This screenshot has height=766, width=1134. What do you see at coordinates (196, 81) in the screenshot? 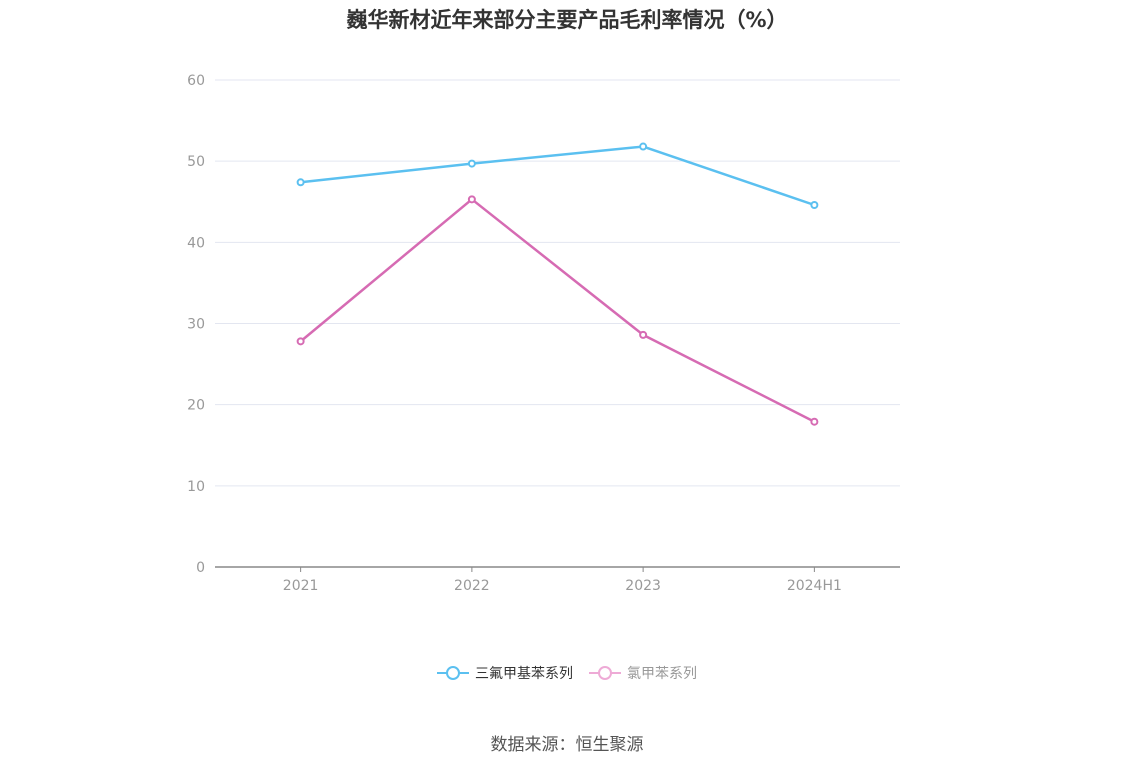
I see `y-tick-label: 60` at bounding box center [196, 81].